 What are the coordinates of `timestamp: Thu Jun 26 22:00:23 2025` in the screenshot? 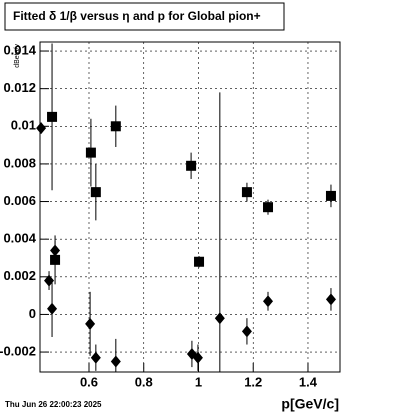 It's located at (53, 404).